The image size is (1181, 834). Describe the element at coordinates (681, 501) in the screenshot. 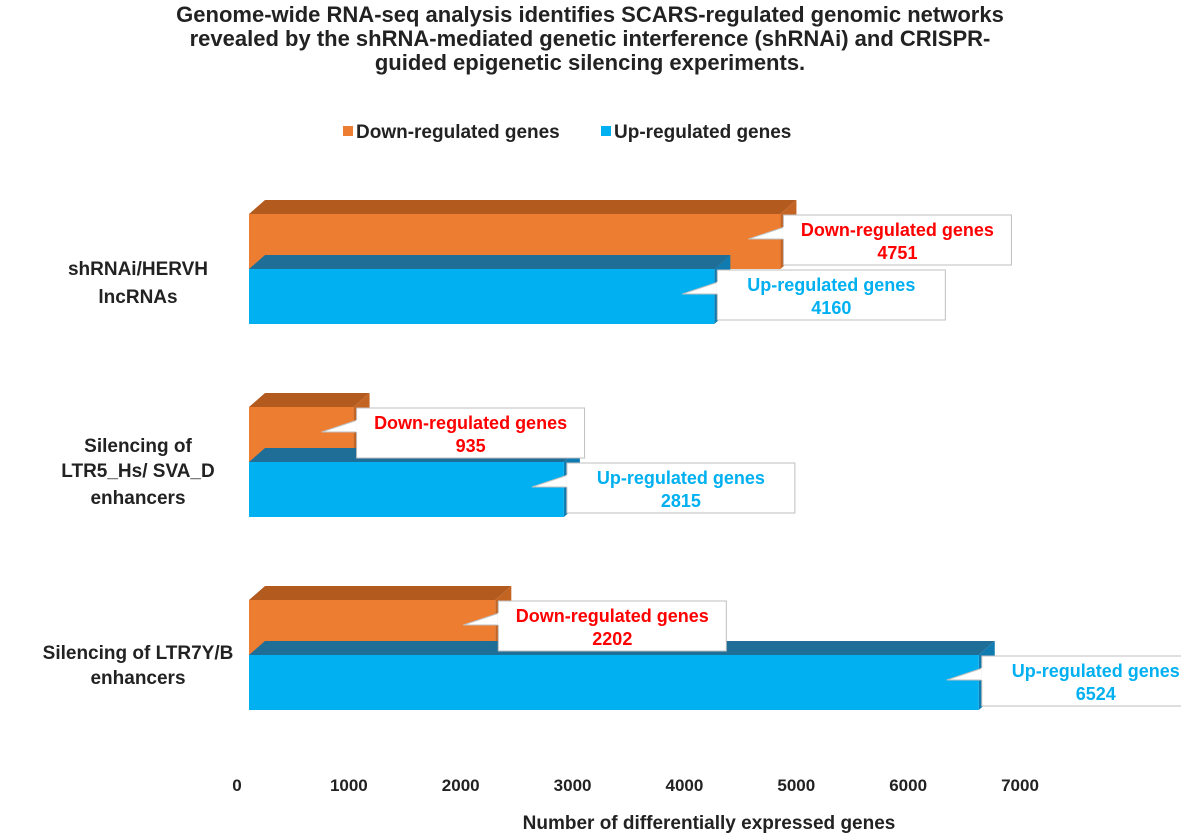

I see `data-label-value: 2815` at that location.